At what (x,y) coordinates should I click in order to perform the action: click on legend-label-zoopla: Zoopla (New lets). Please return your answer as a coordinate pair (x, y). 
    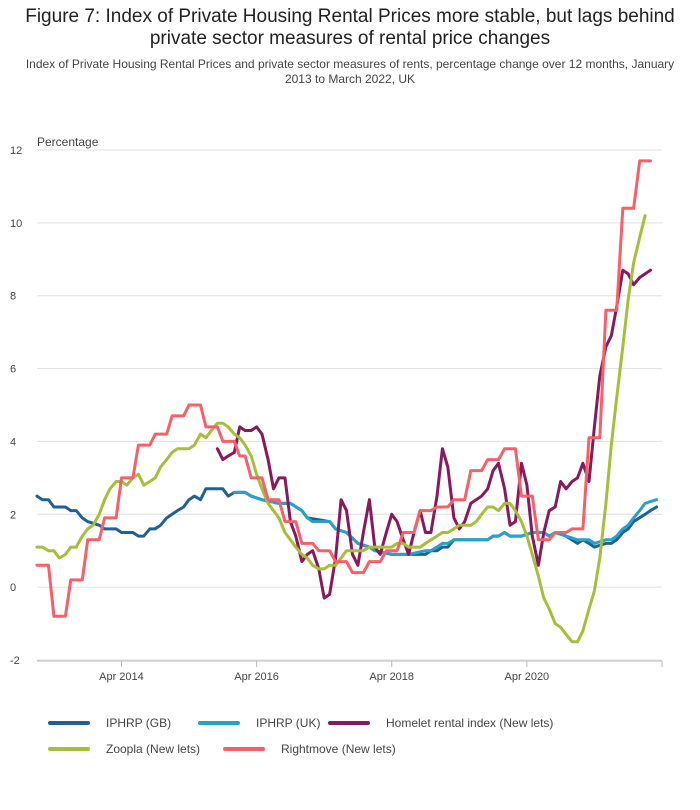
    Looking at the image, I should click on (153, 749).